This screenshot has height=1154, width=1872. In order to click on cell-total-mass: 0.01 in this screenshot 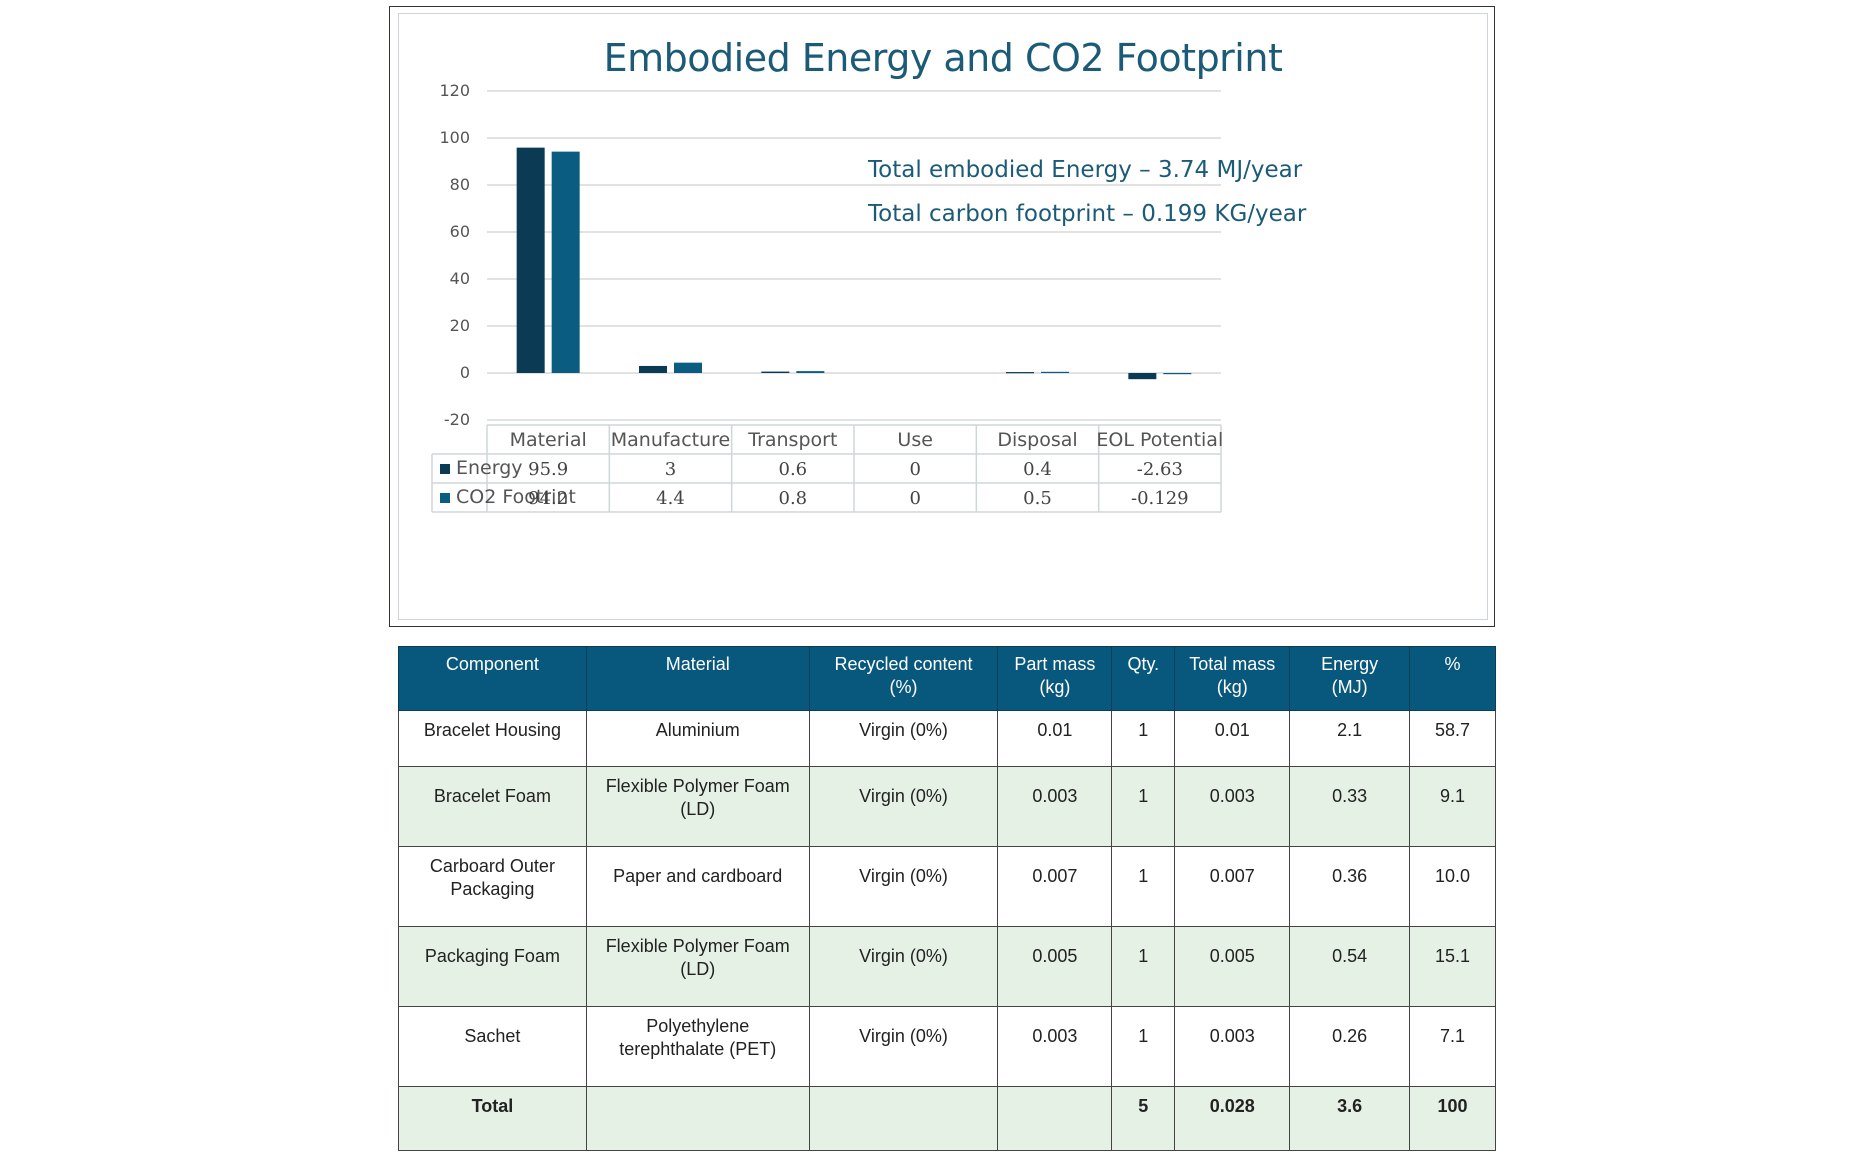, I will do `click(1232, 738)`.